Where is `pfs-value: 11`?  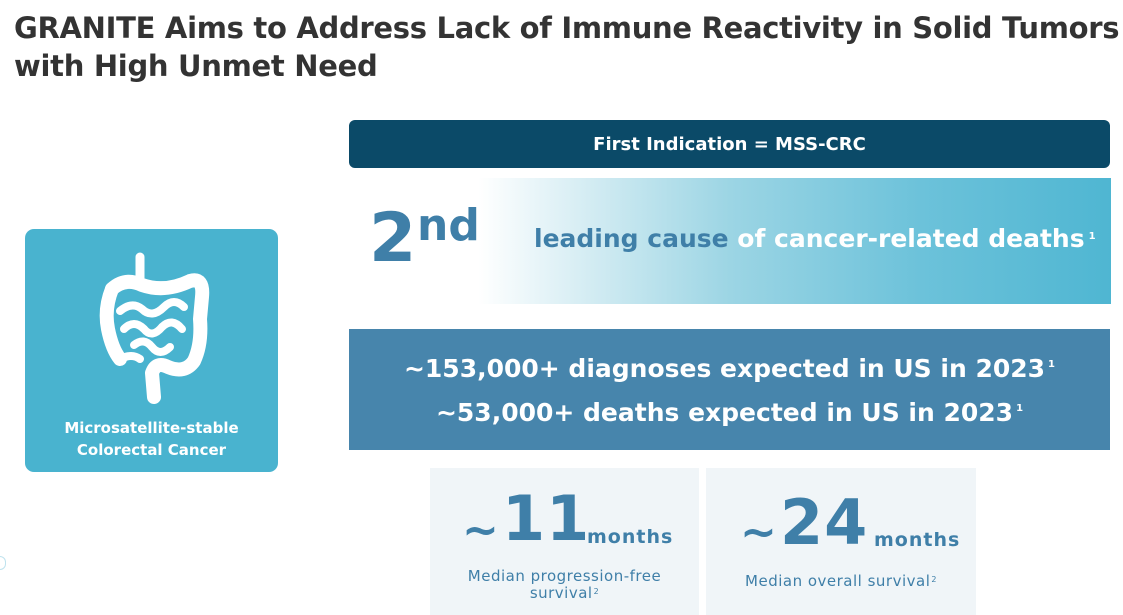
pfs-value: 11 is located at coordinates (546, 518).